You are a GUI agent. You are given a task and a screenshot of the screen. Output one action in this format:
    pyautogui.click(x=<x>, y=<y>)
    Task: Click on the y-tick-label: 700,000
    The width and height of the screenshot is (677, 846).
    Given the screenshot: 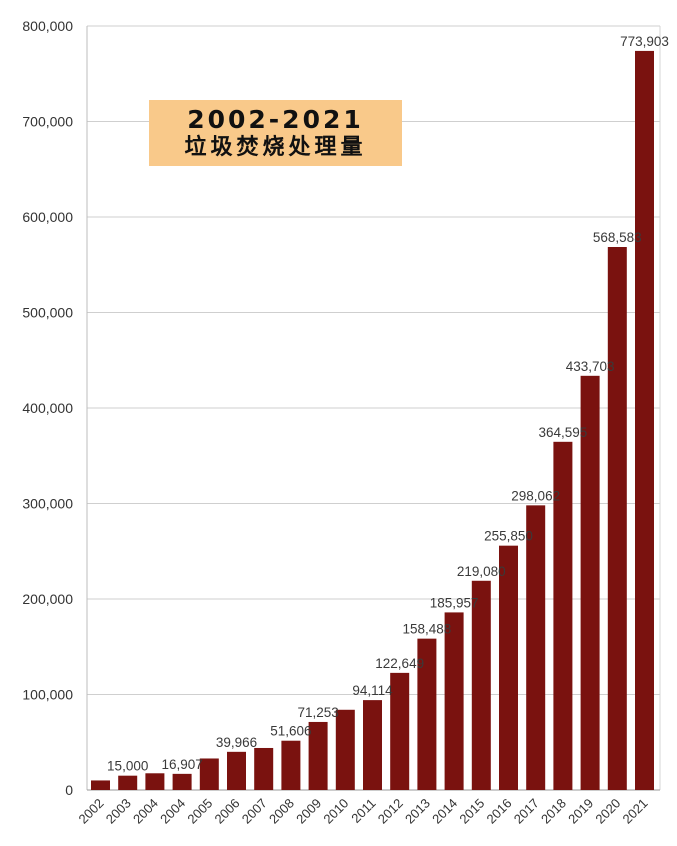 What is the action you would take?
    pyautogui.click(x=47, y=122)
    